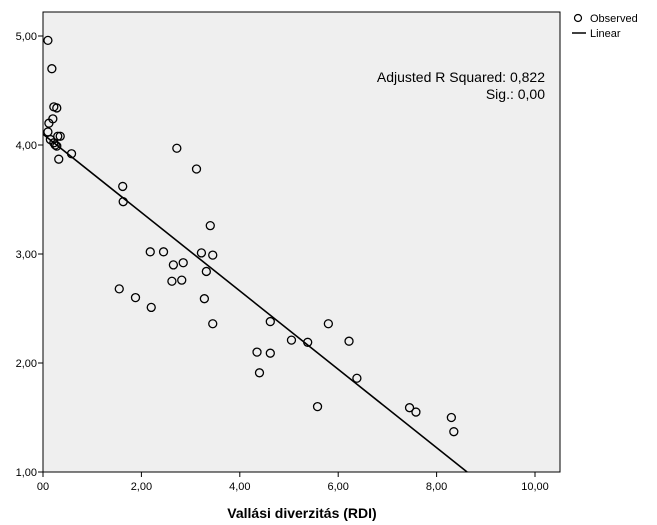 This screenshot has height=525, width=657. Describe the element at coordinates (26, 146) in the screenshot. I see `y-tick-label: 4,00` at that location.